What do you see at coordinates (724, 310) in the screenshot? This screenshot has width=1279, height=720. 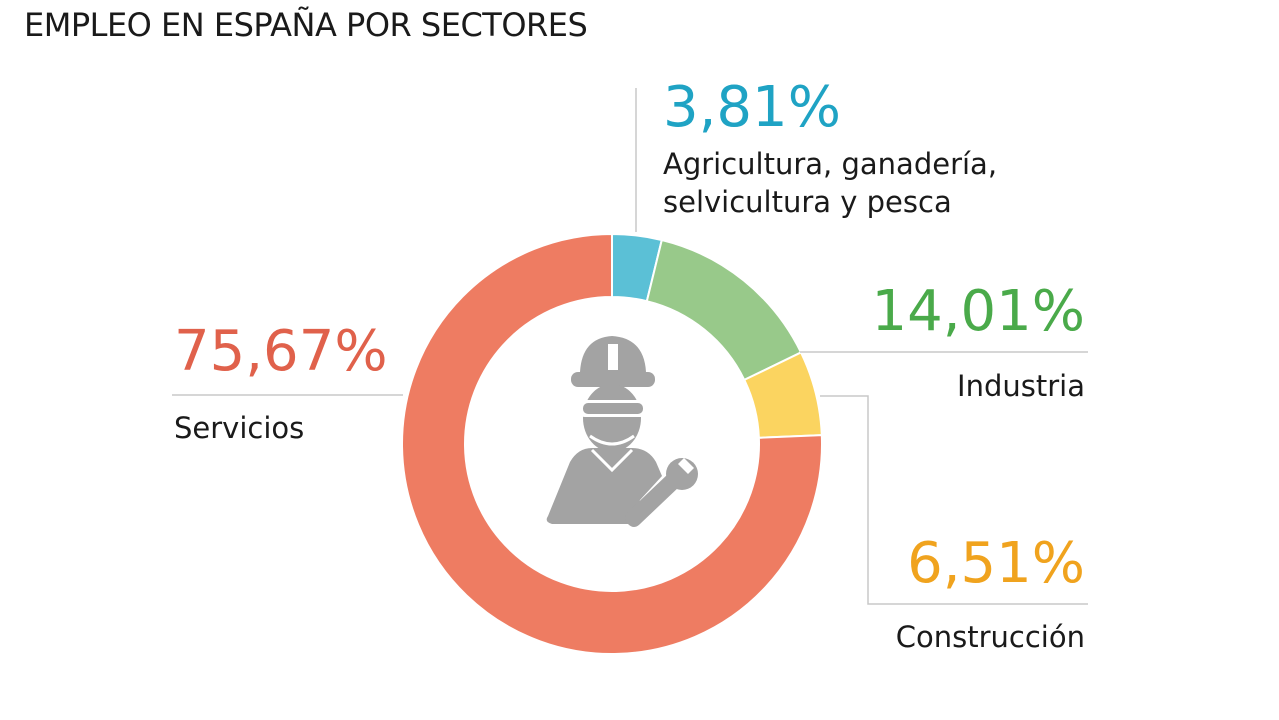 I see `donut-slice-industria` at bounding box center [724, 310].